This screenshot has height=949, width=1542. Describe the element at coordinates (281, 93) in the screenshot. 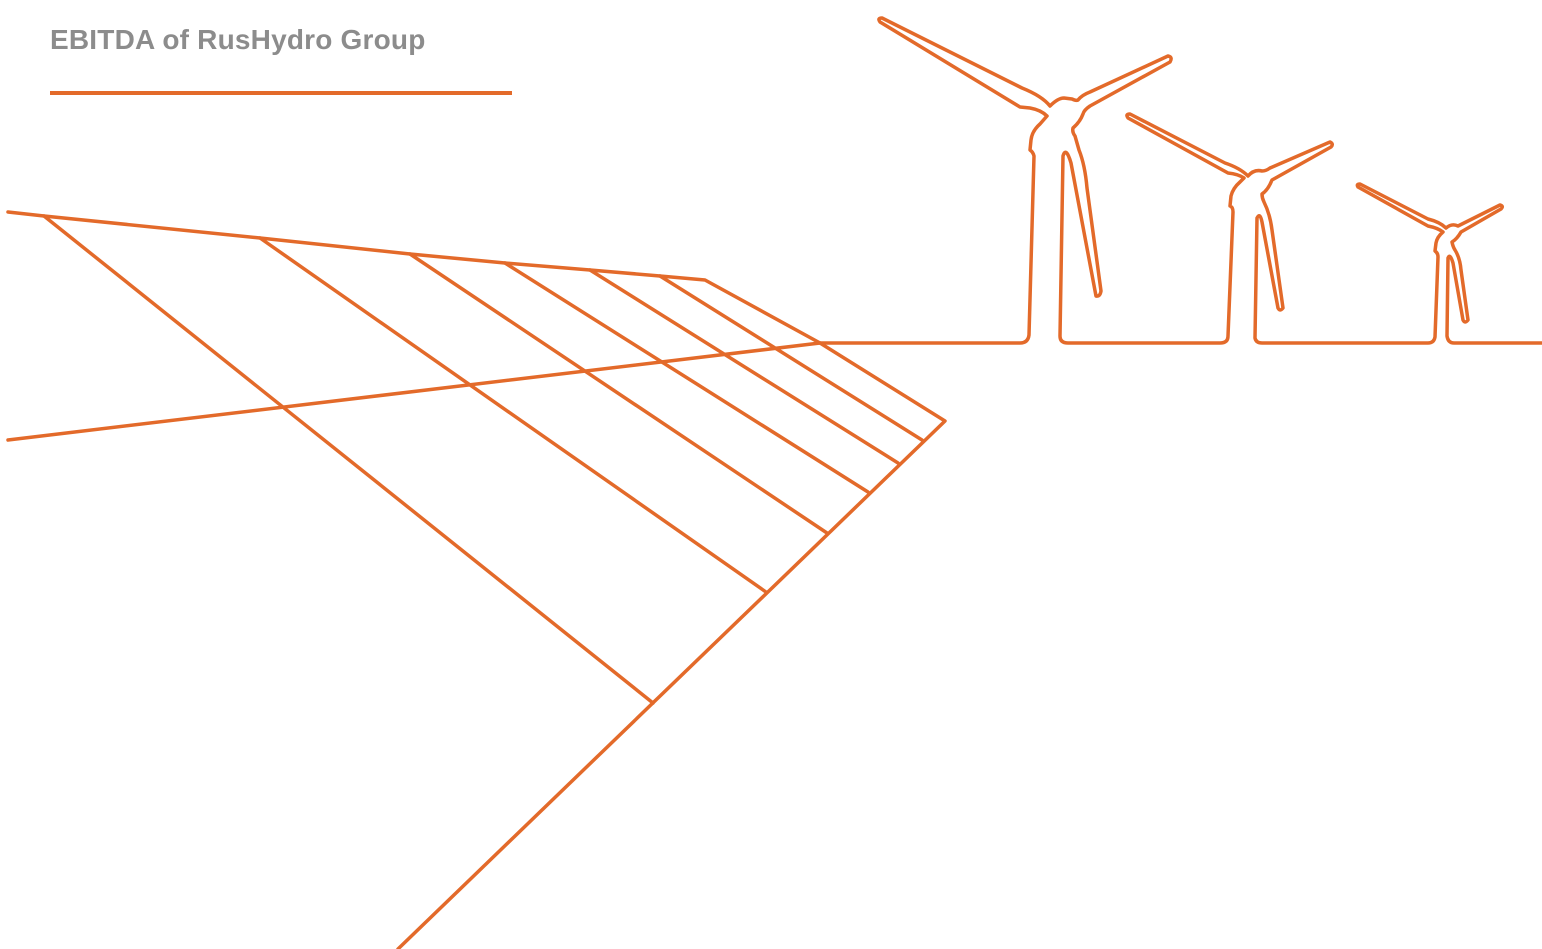

I see `title-underline` at that location.